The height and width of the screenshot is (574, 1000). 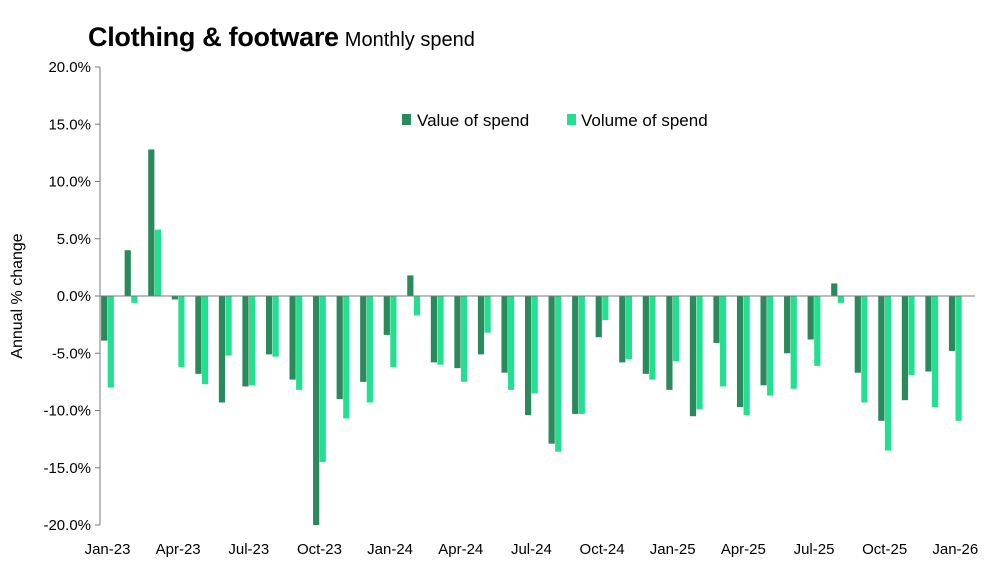 What do you see at coordinates (69, 67) in the screenshot?
I see `y-tick-label: 20.0%` at bounding box center [69, 67].